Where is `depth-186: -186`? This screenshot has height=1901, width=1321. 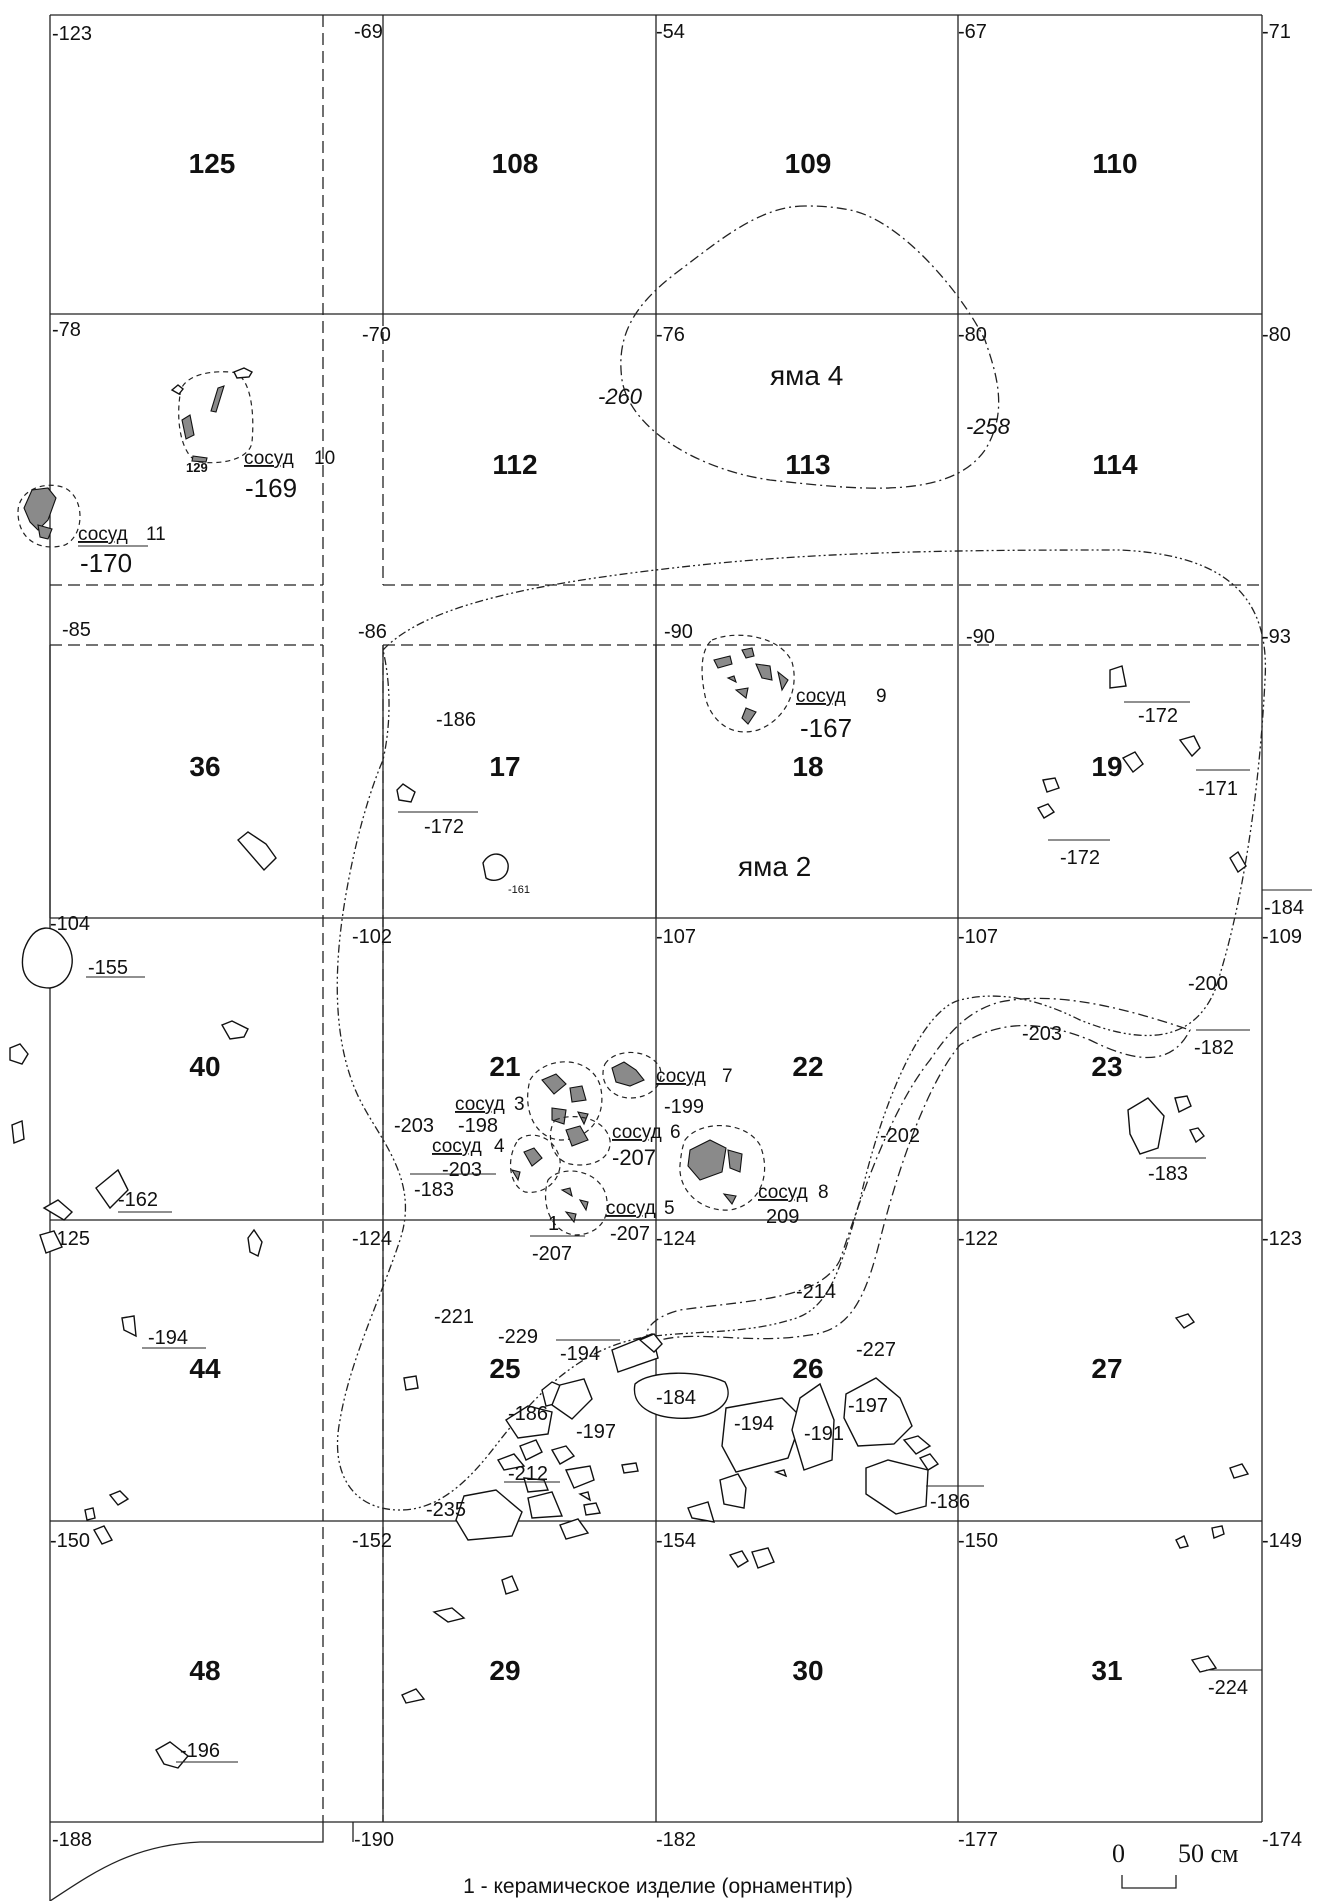
depth-186: -186 is located at coordinates (456, 720).